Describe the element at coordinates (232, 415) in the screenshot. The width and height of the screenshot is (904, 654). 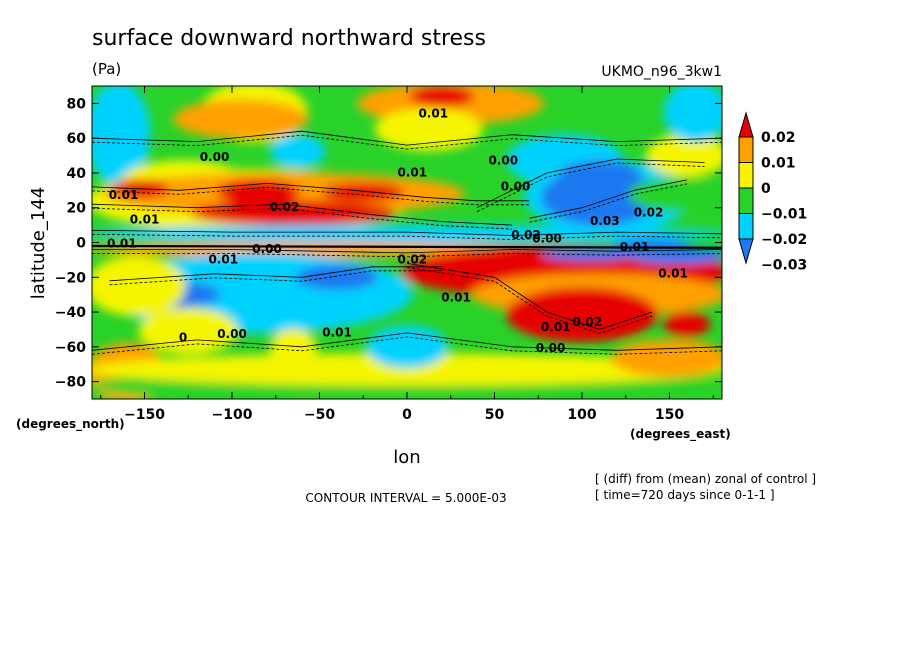
I see `x-tick-label: −100` at that location.